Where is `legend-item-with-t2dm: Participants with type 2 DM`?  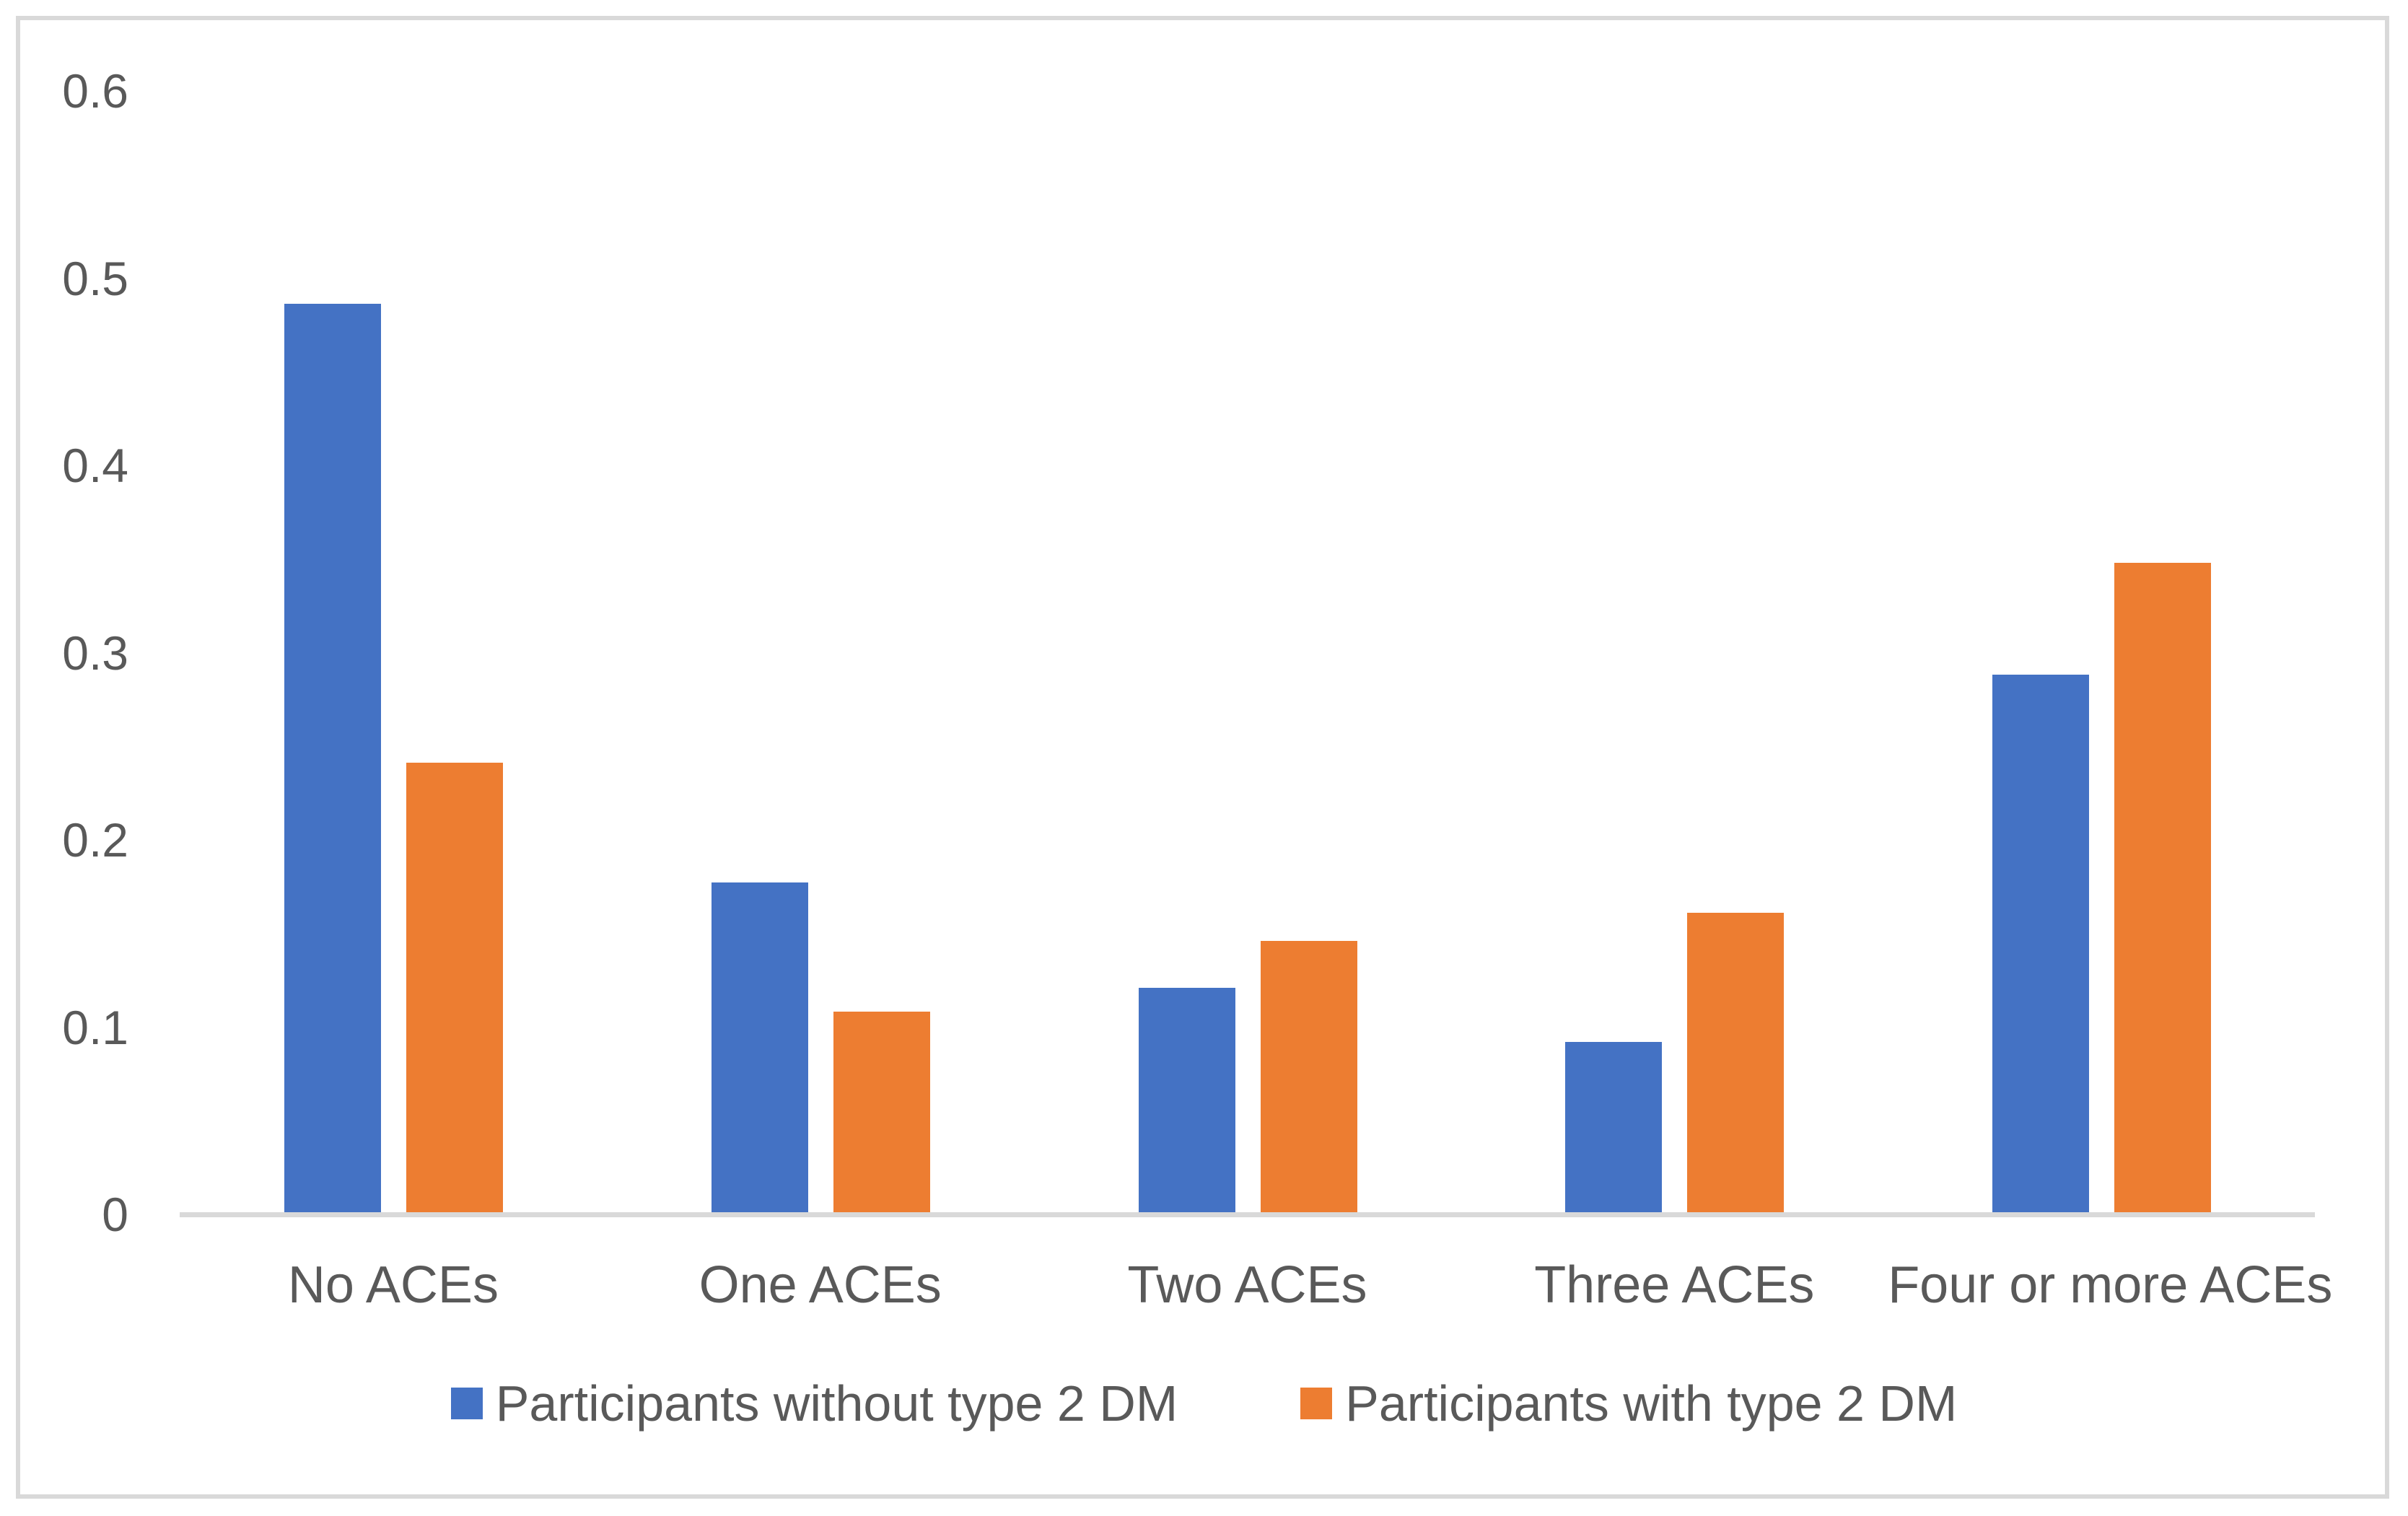 legend-item-with-t2dm: Participants with type 2 DM is located at coordinates (1628, 1403).